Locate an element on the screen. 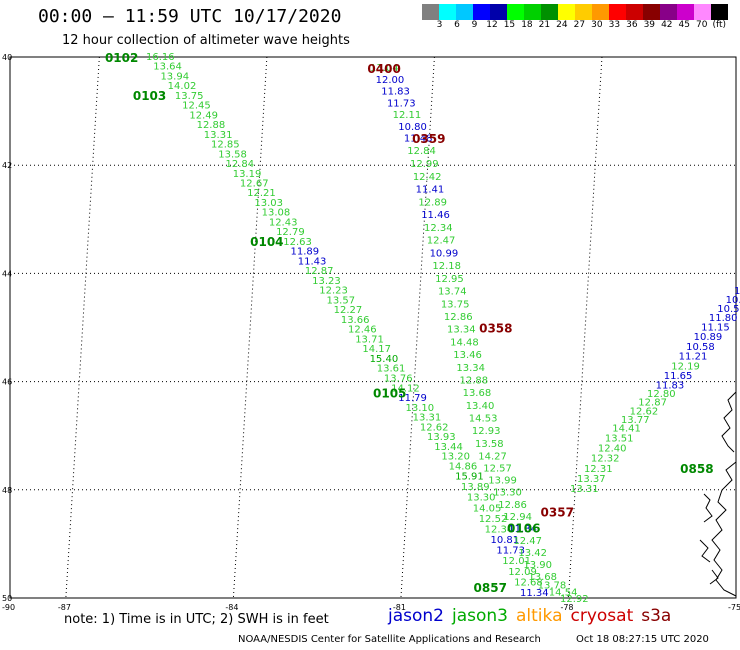 The height and width of the screenshot is (650, 740). color-scale-label: 30 is located at coordinates (597, 25).